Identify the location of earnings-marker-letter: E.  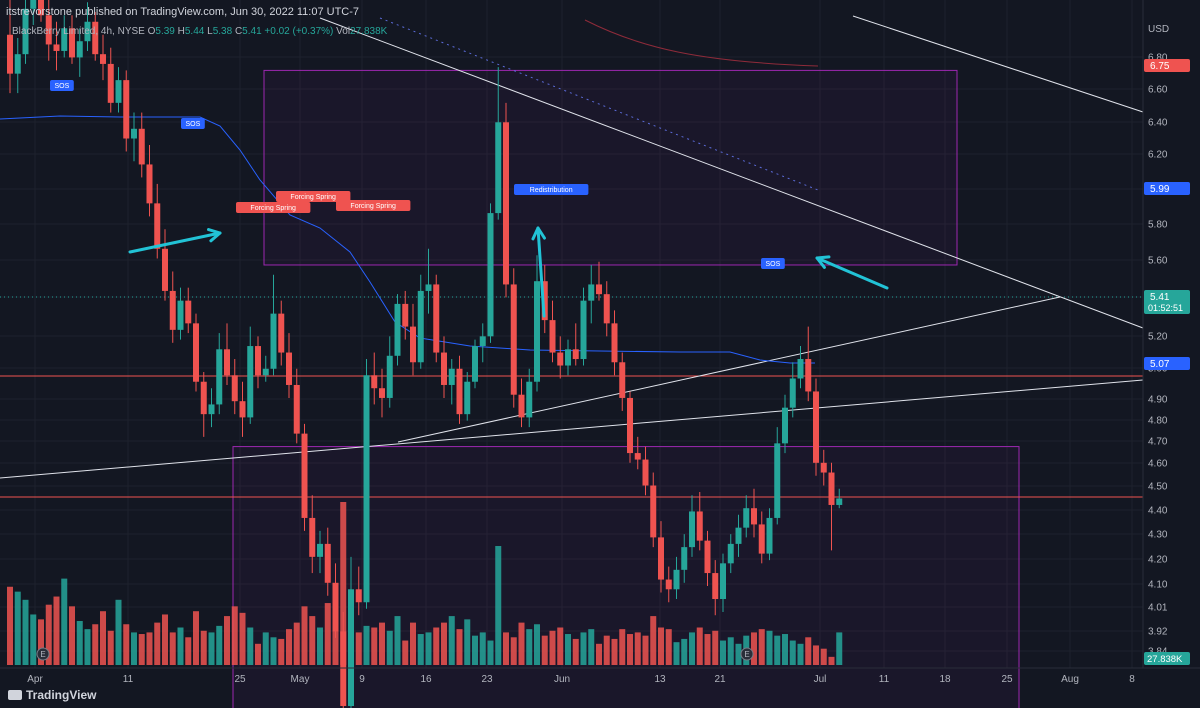
(746, 654).